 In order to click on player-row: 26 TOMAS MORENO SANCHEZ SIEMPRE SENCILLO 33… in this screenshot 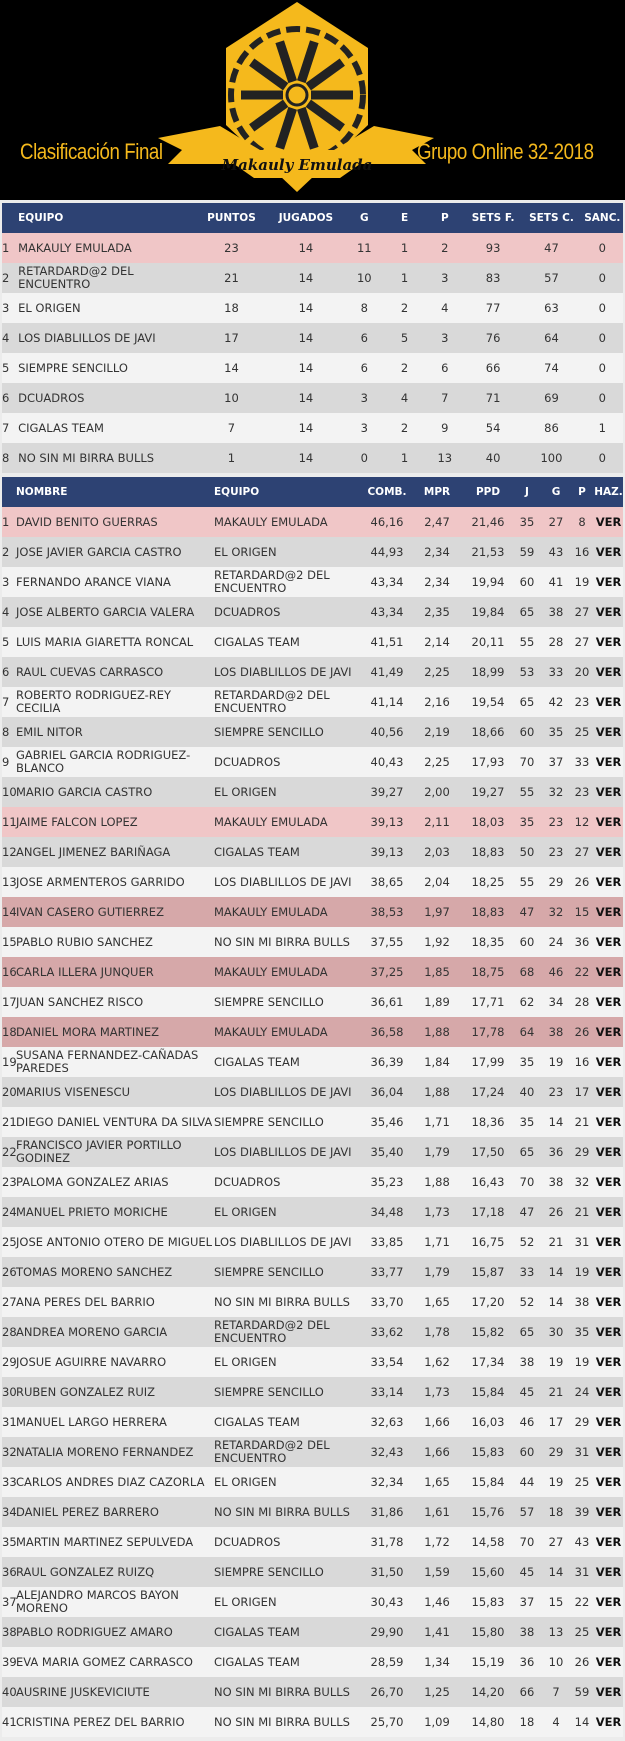, I will do `click(312, 1272)`.